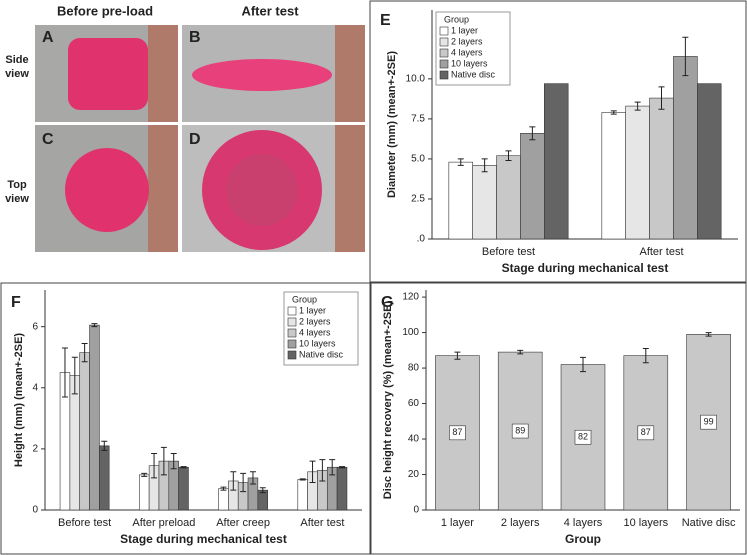  Describe the element at coordinates (414, 368) in the screenshot. I see `y-tick-label: 80` at that location.